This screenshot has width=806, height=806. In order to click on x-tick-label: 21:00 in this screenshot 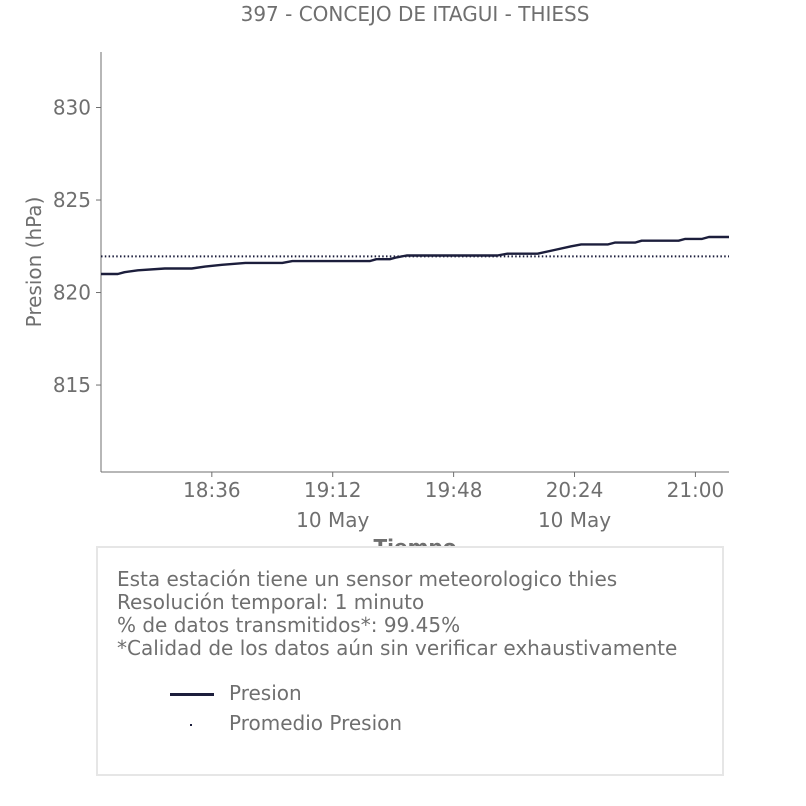, I will do `click(696, 490)`.